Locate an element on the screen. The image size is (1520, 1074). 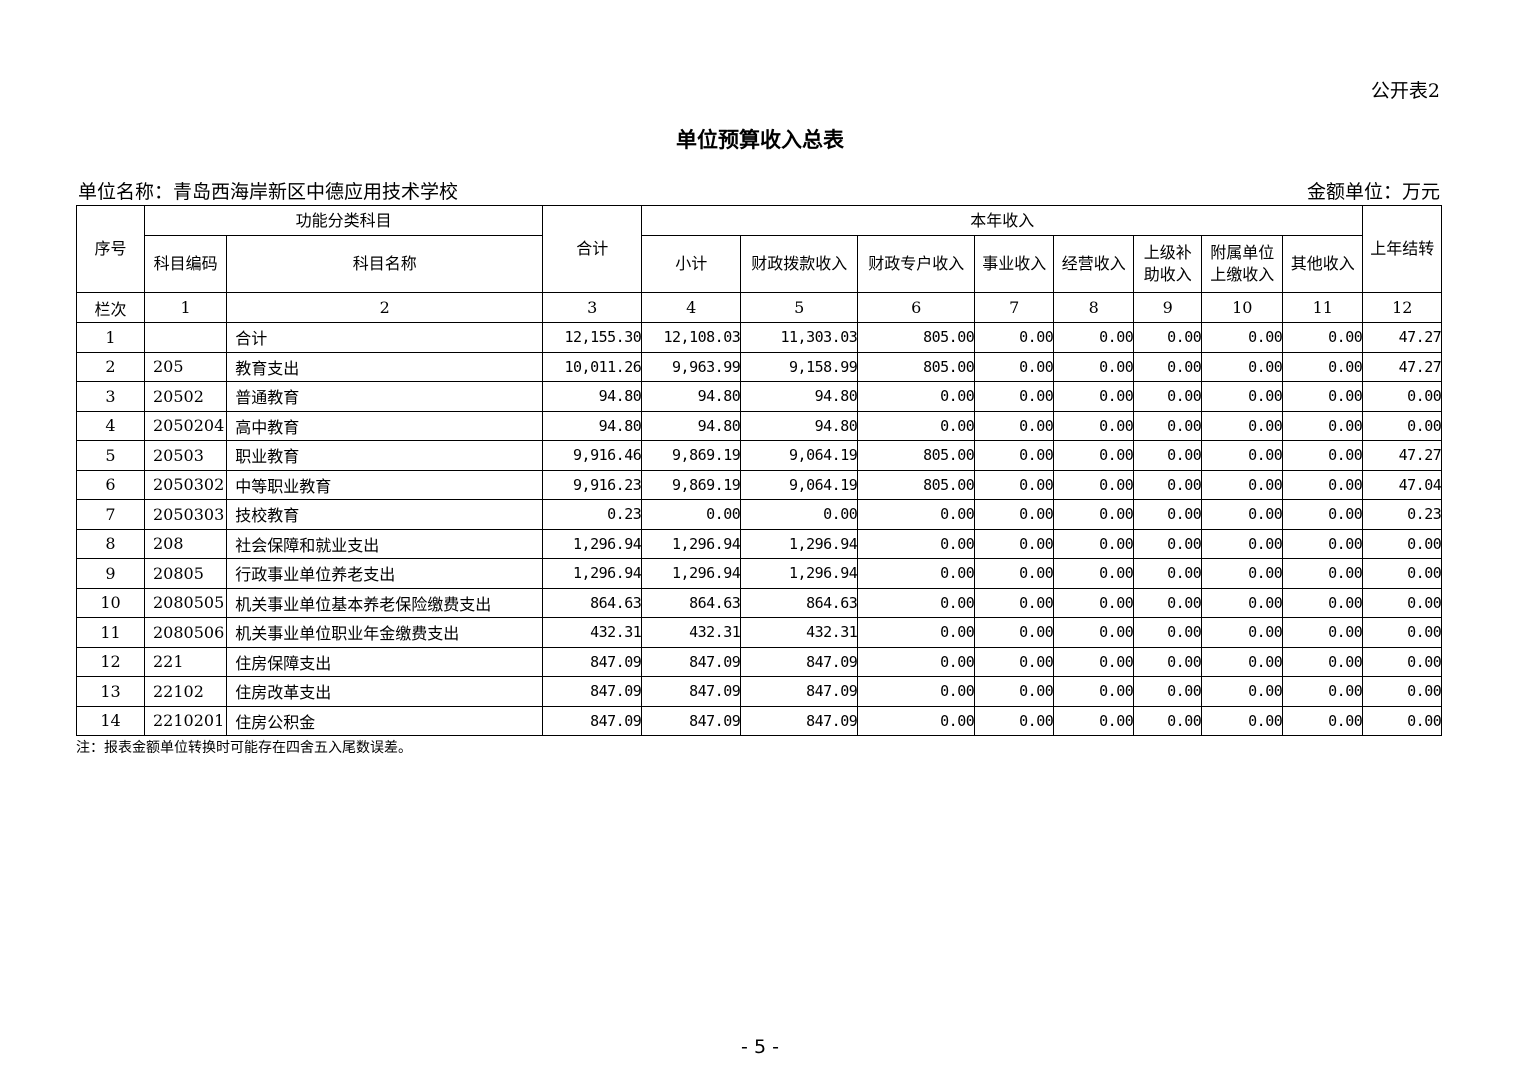
column-number-cell: 栏次 is located at coordinates (110, 307).